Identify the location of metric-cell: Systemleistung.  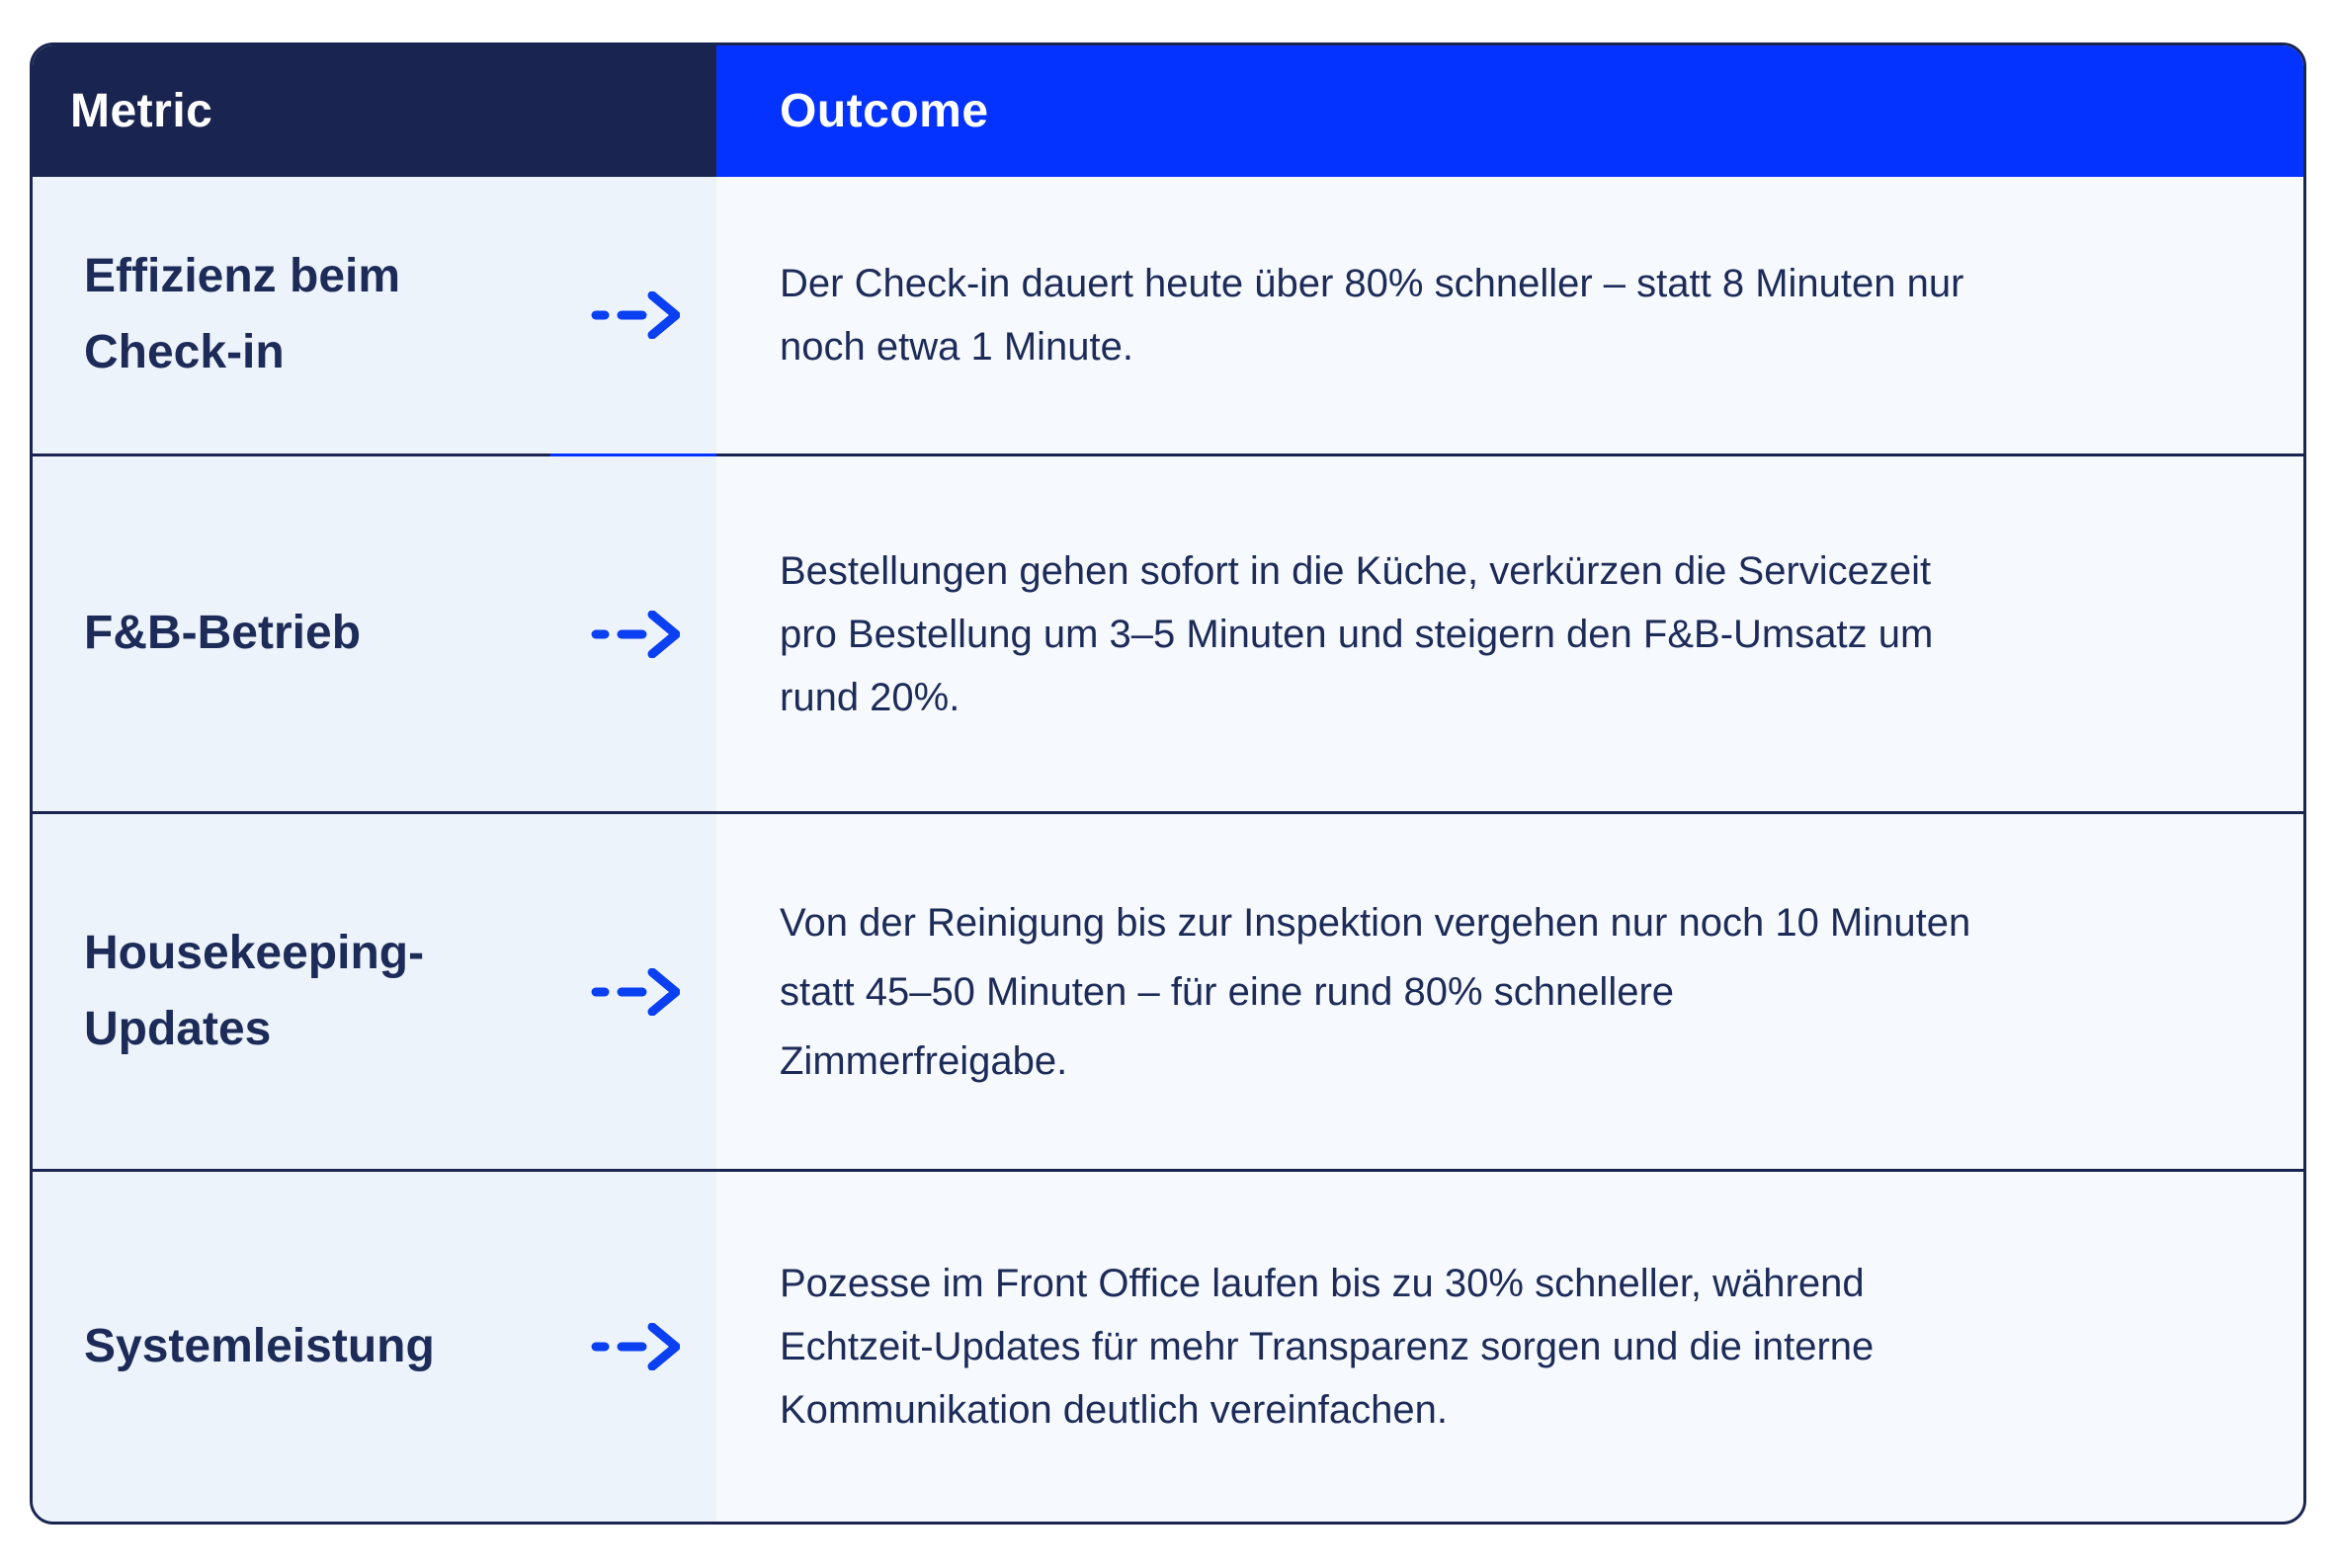
(375, 1347).